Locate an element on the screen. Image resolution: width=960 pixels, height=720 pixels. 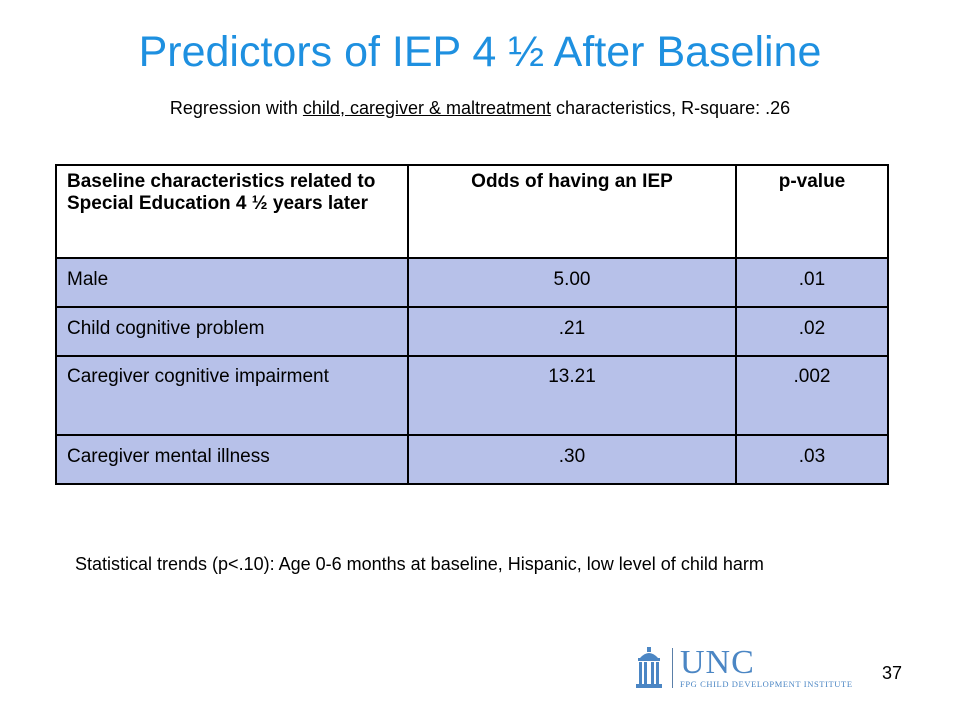
table-row: Male 5.00 .01 is located at coordinates (472, 282).